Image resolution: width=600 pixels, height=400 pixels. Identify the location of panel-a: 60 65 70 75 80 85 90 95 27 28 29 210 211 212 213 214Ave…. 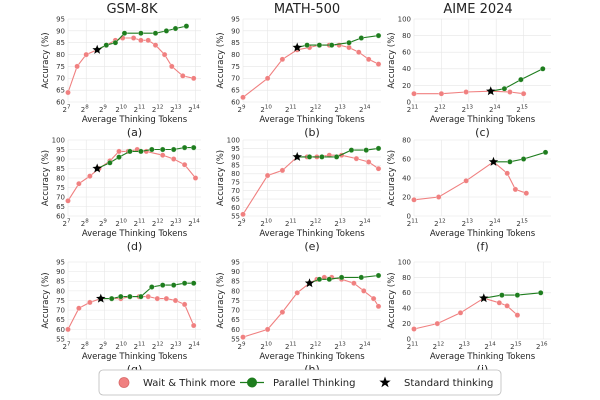
(121, 77).